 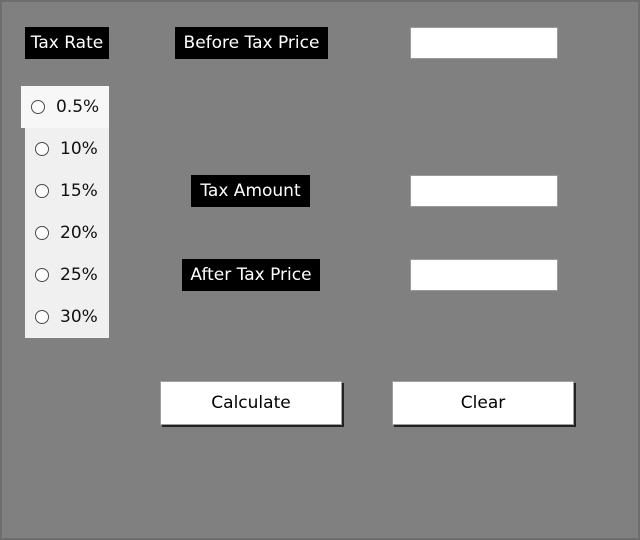 I want to click on tax-rate-option-30: 30%, so click(x=67, y=317).